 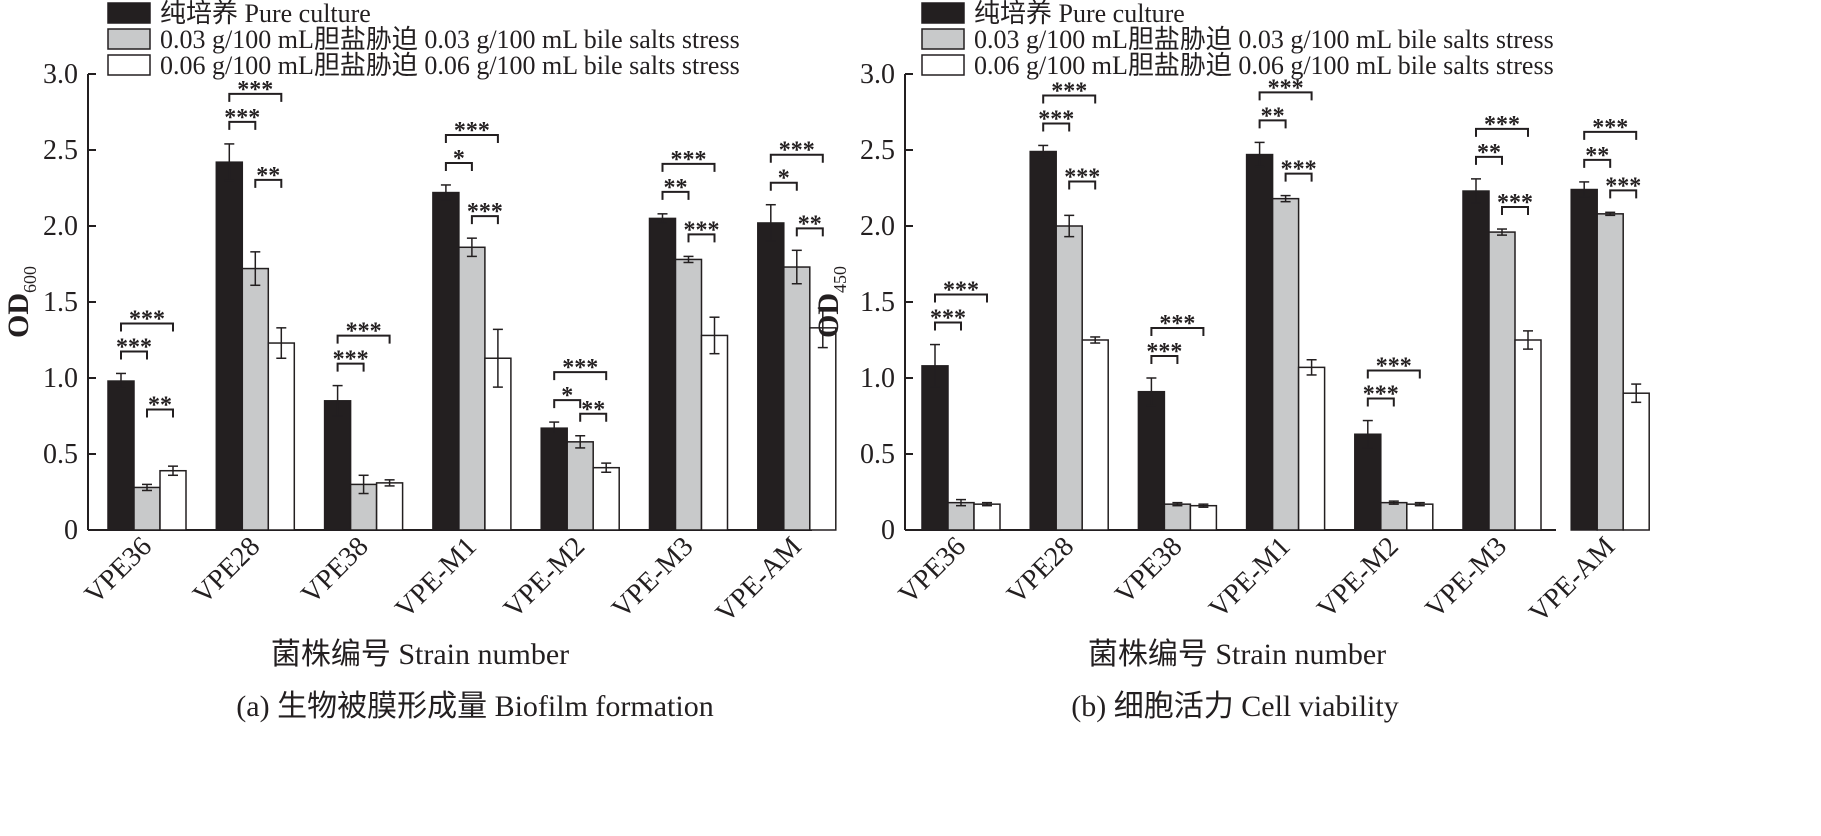 What do you see at coordinates (932, 570) in the screenshot?
I see `category-label: VPE36` at bounding box center [932, 570].